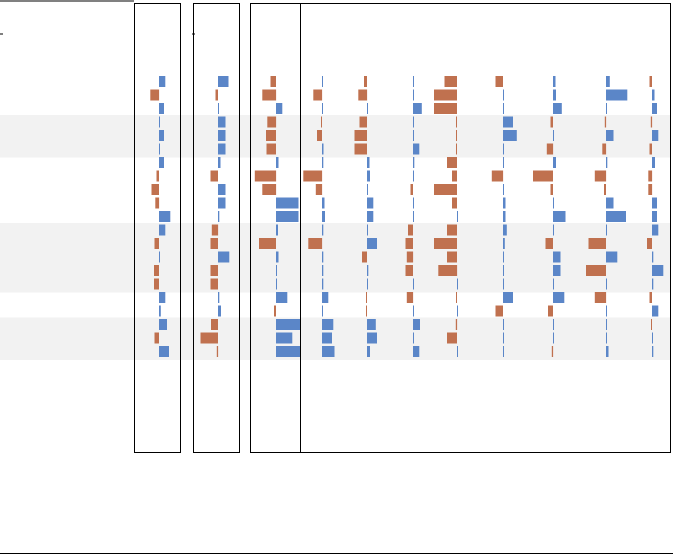 Image resolution: width=673 pixels, height=555 pixels. Describe the element at coordinates (370, 203) in the screenshot. I see `bar-p5-r10` at that location.